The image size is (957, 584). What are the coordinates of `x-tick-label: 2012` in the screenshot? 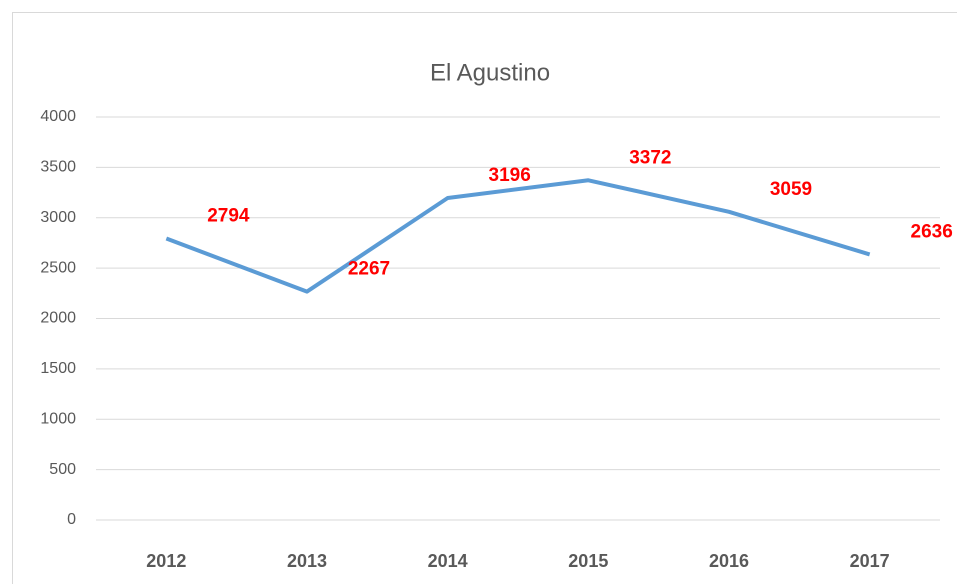 It's located at (166, 561).